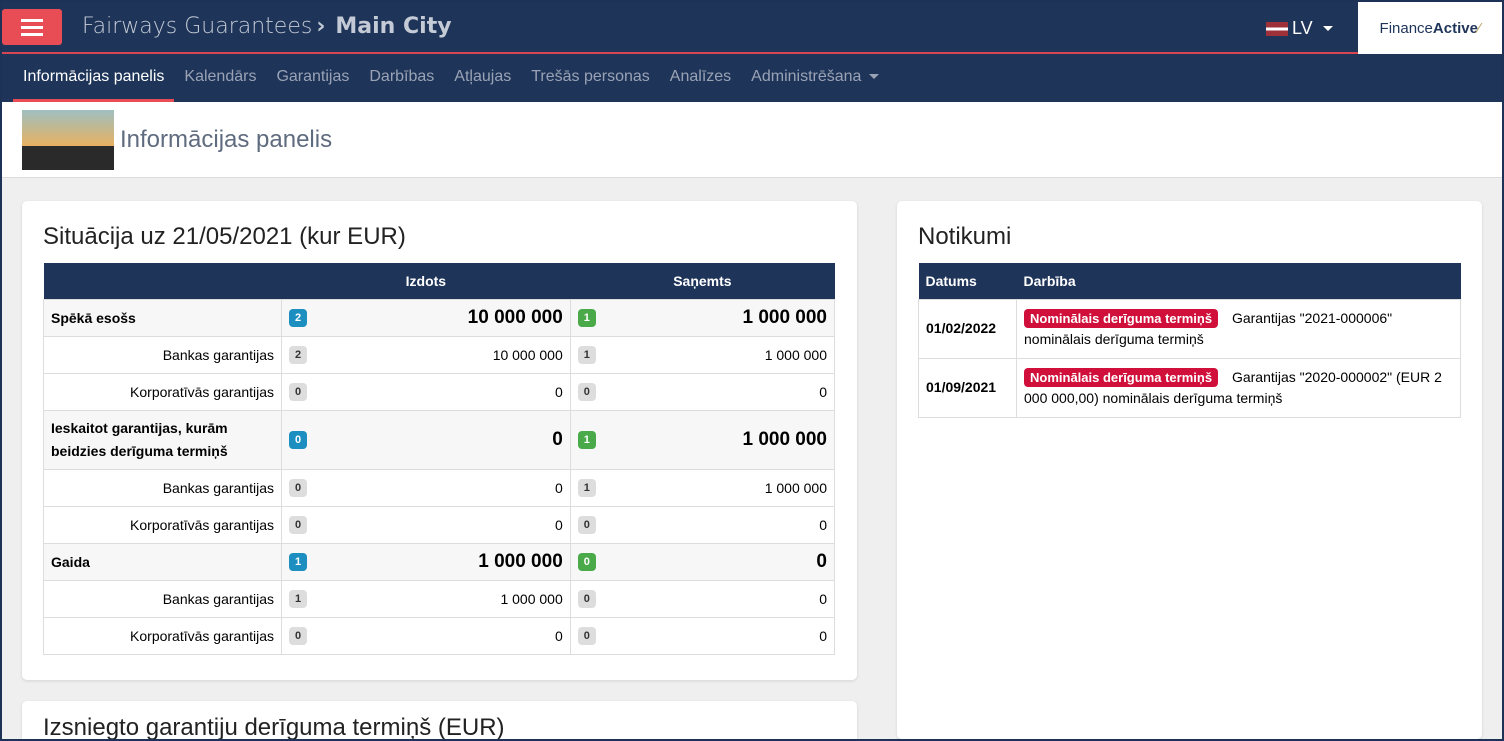  Describe the element at coordinates (226, 139) in the screenshot. I see `page-title: Informācijas panelis` at that location.